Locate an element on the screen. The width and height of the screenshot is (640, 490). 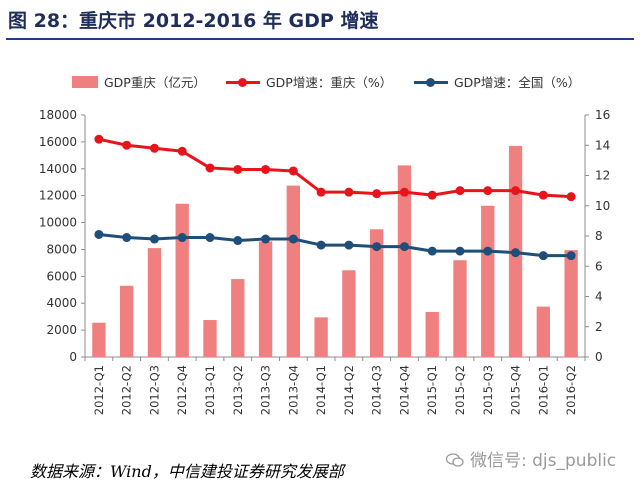
wechat-icon is located at coordinates (455, 460).